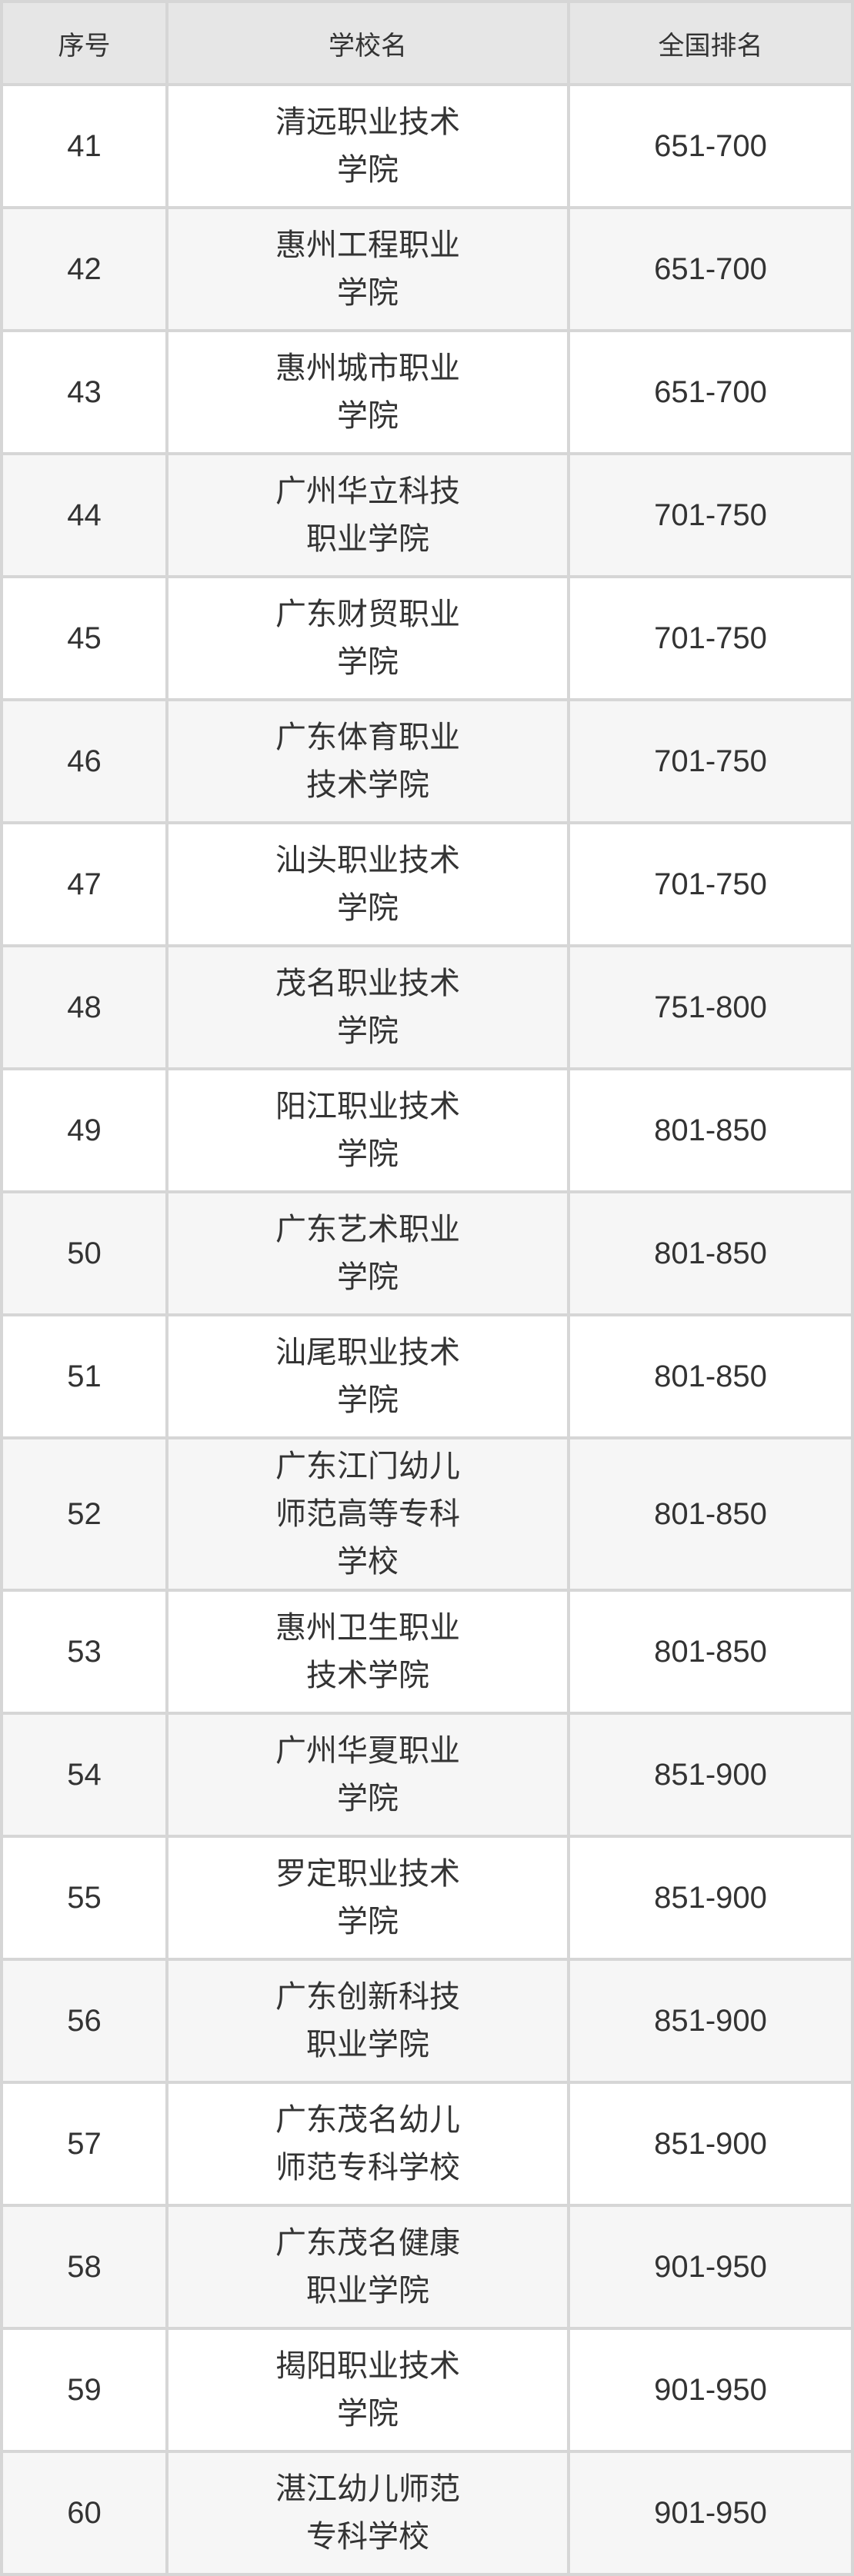  Describe the element at coordinates (84, 2513) in the screenshot. I see `row-index-cell: 60` at that location.